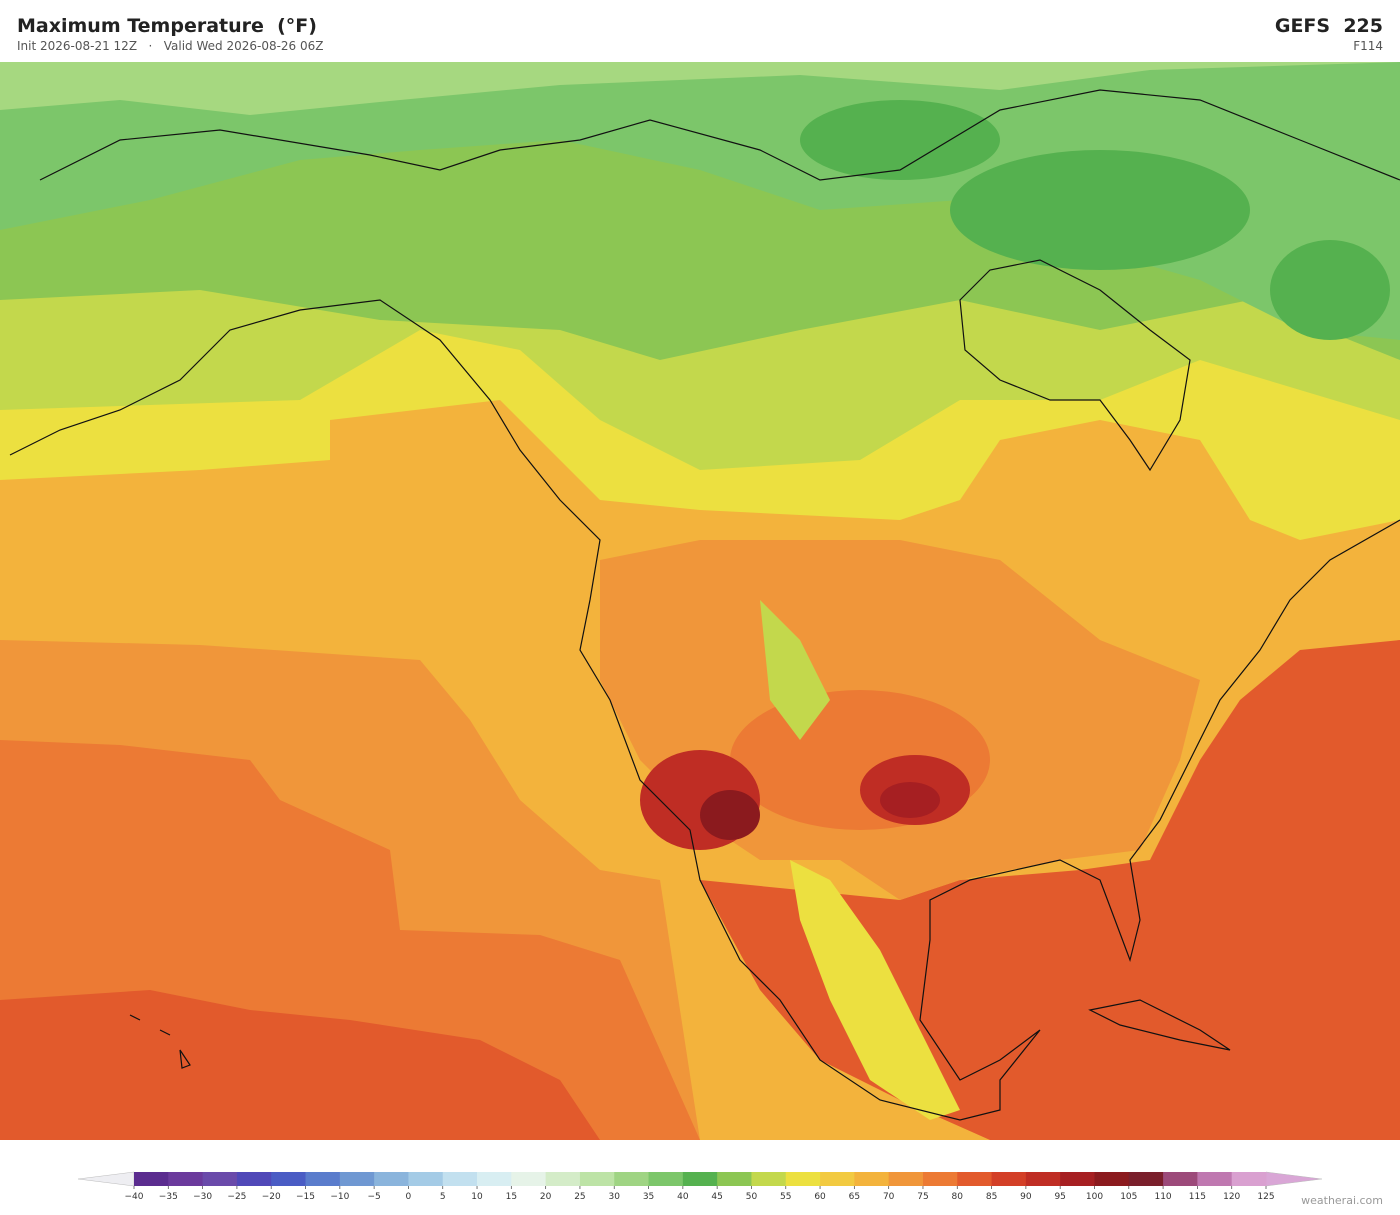  I want to click on colorbar-tick-label: −20, so click(271, 1197).